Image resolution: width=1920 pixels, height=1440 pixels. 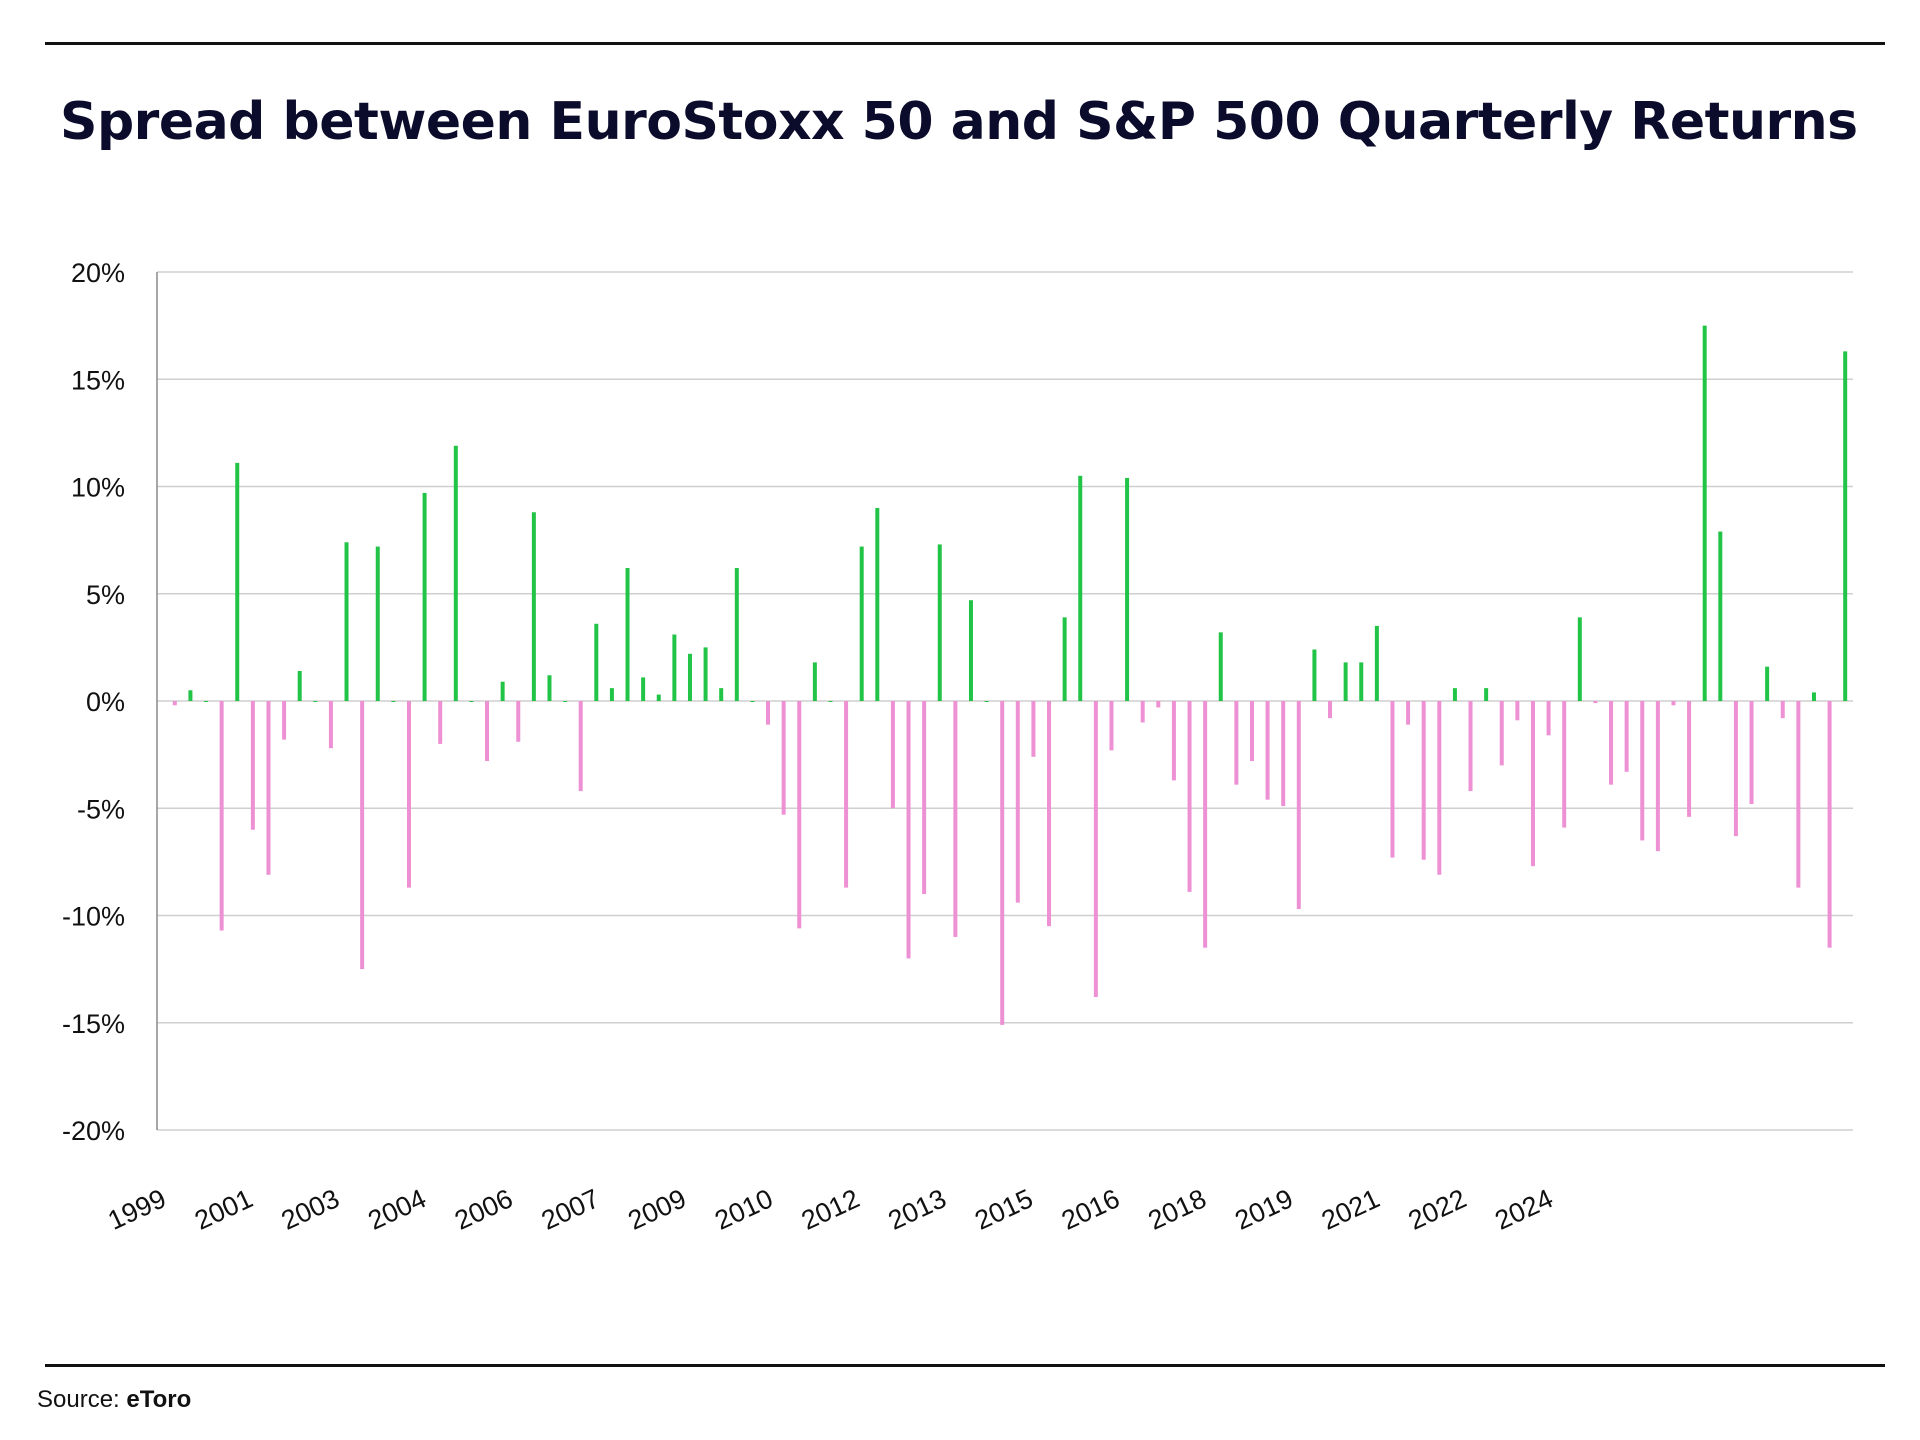 What do you see at coordinates (101, 809) in the screenshot?
I see `y-tick-label: -5%` at bounding box center [101, 809].